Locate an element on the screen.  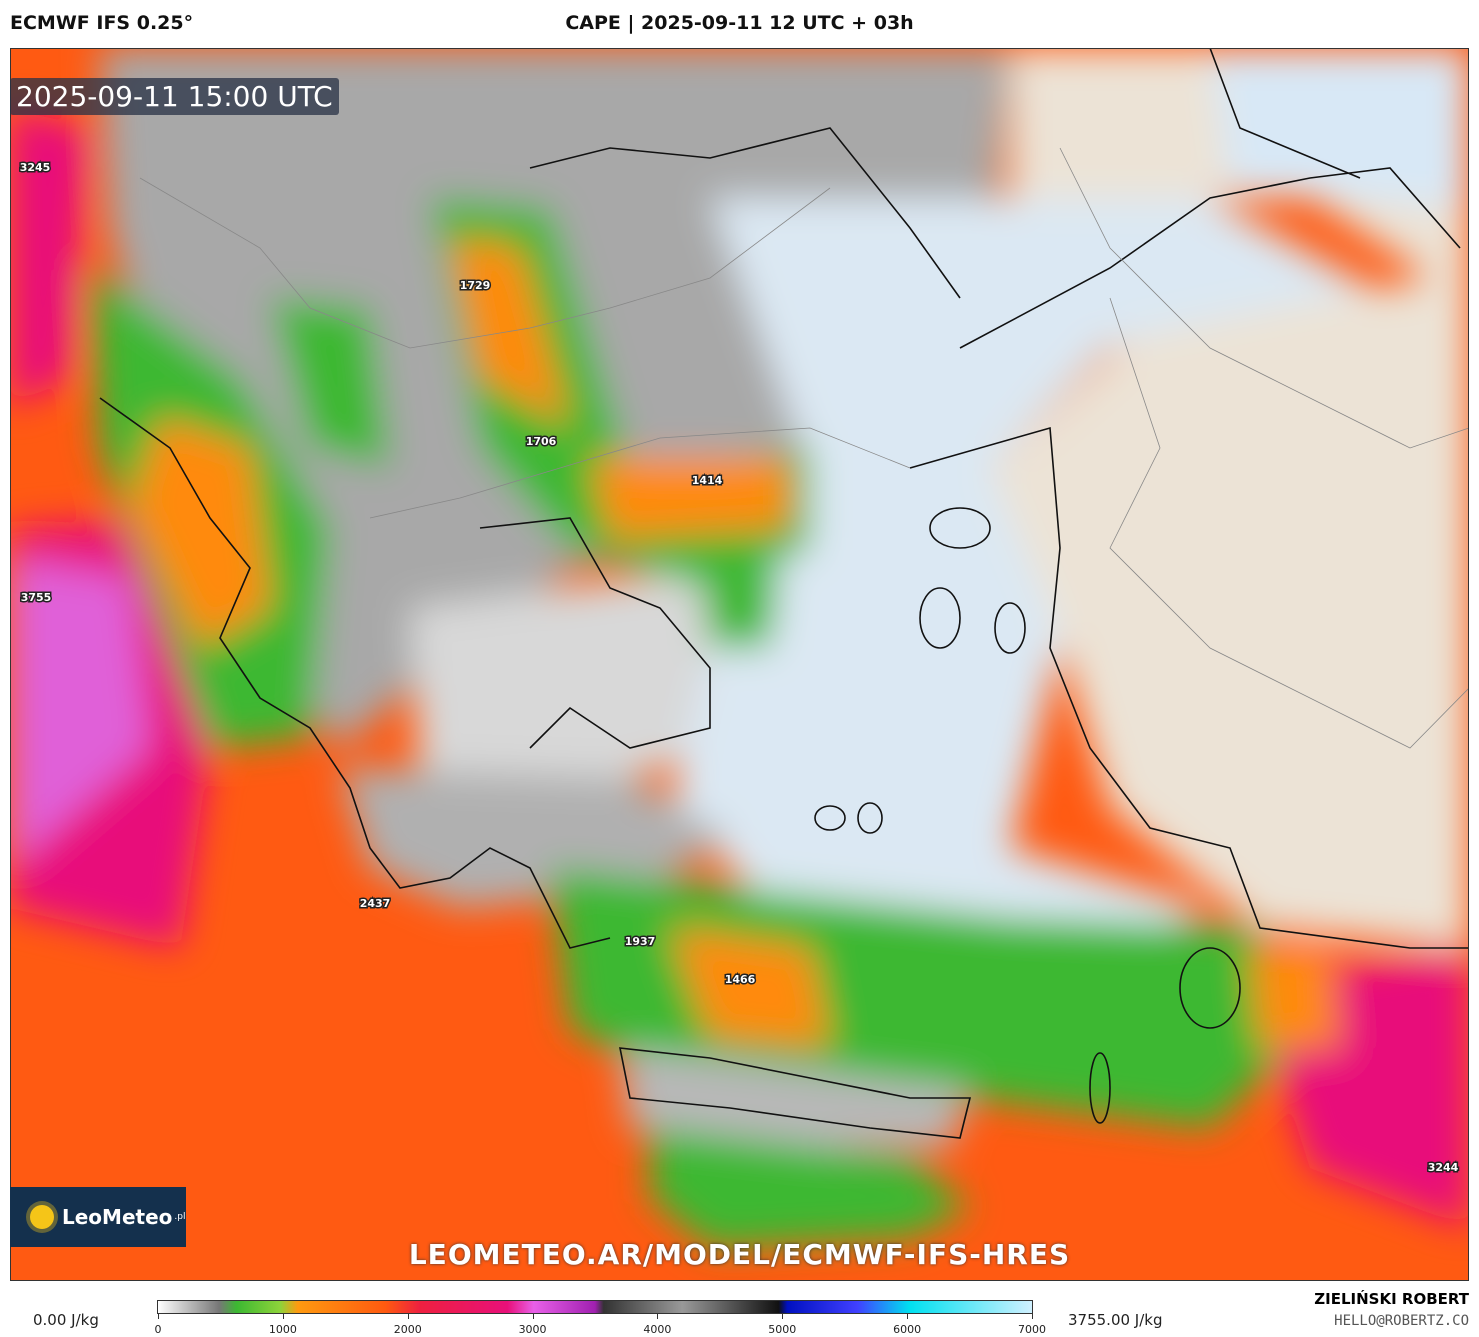
tick-label: 3000 is located at coordinates (532, 1329).